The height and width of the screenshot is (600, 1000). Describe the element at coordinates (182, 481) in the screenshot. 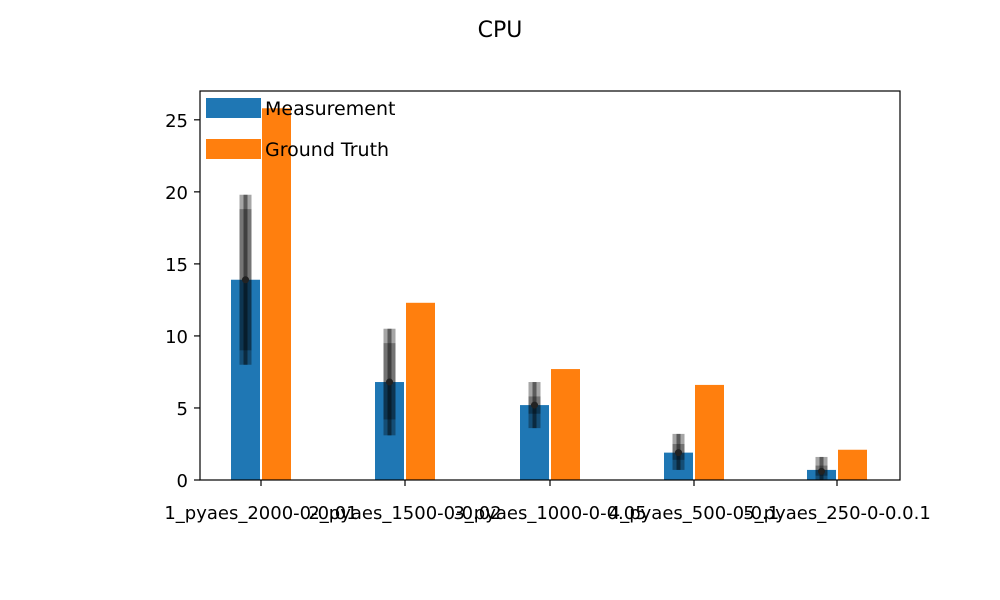

I see `y-tick-label-0: 0` at that location.